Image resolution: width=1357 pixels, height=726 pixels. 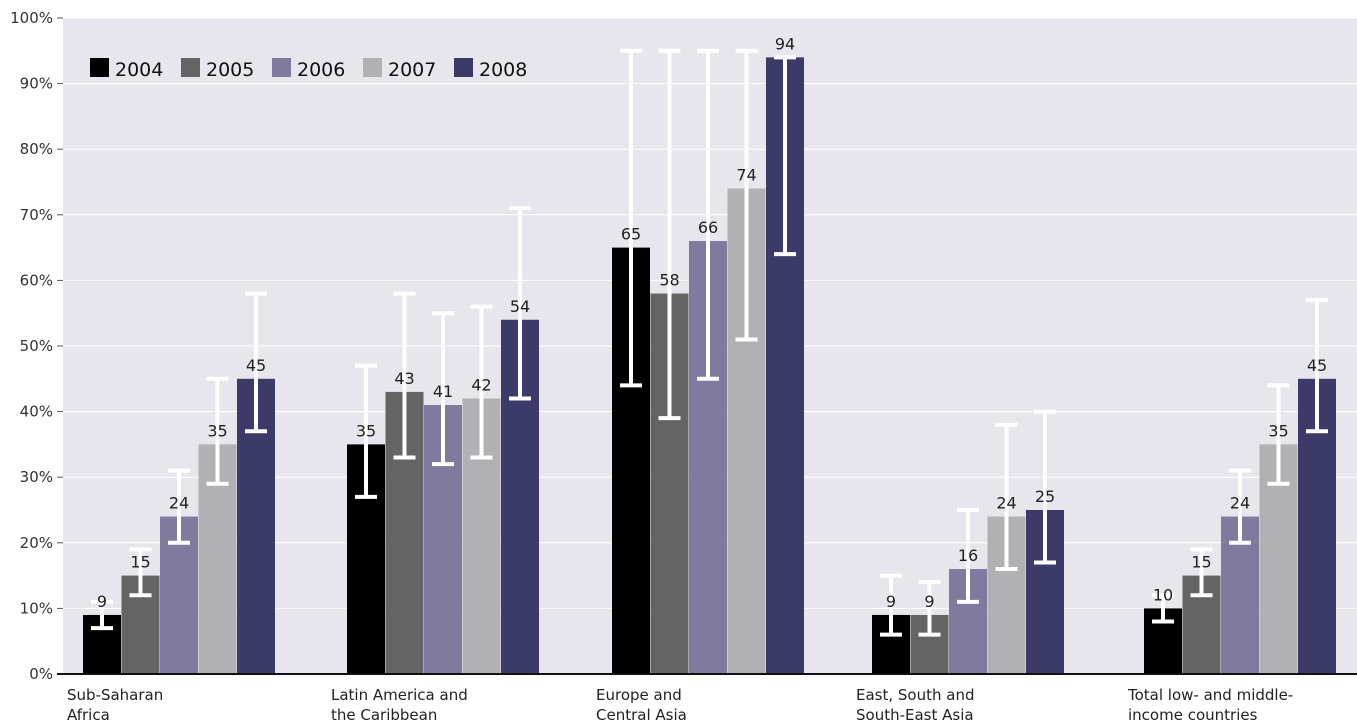 I want to click on category-label-4: Total low- and middle-income countries, so click(x=1210, y=705).